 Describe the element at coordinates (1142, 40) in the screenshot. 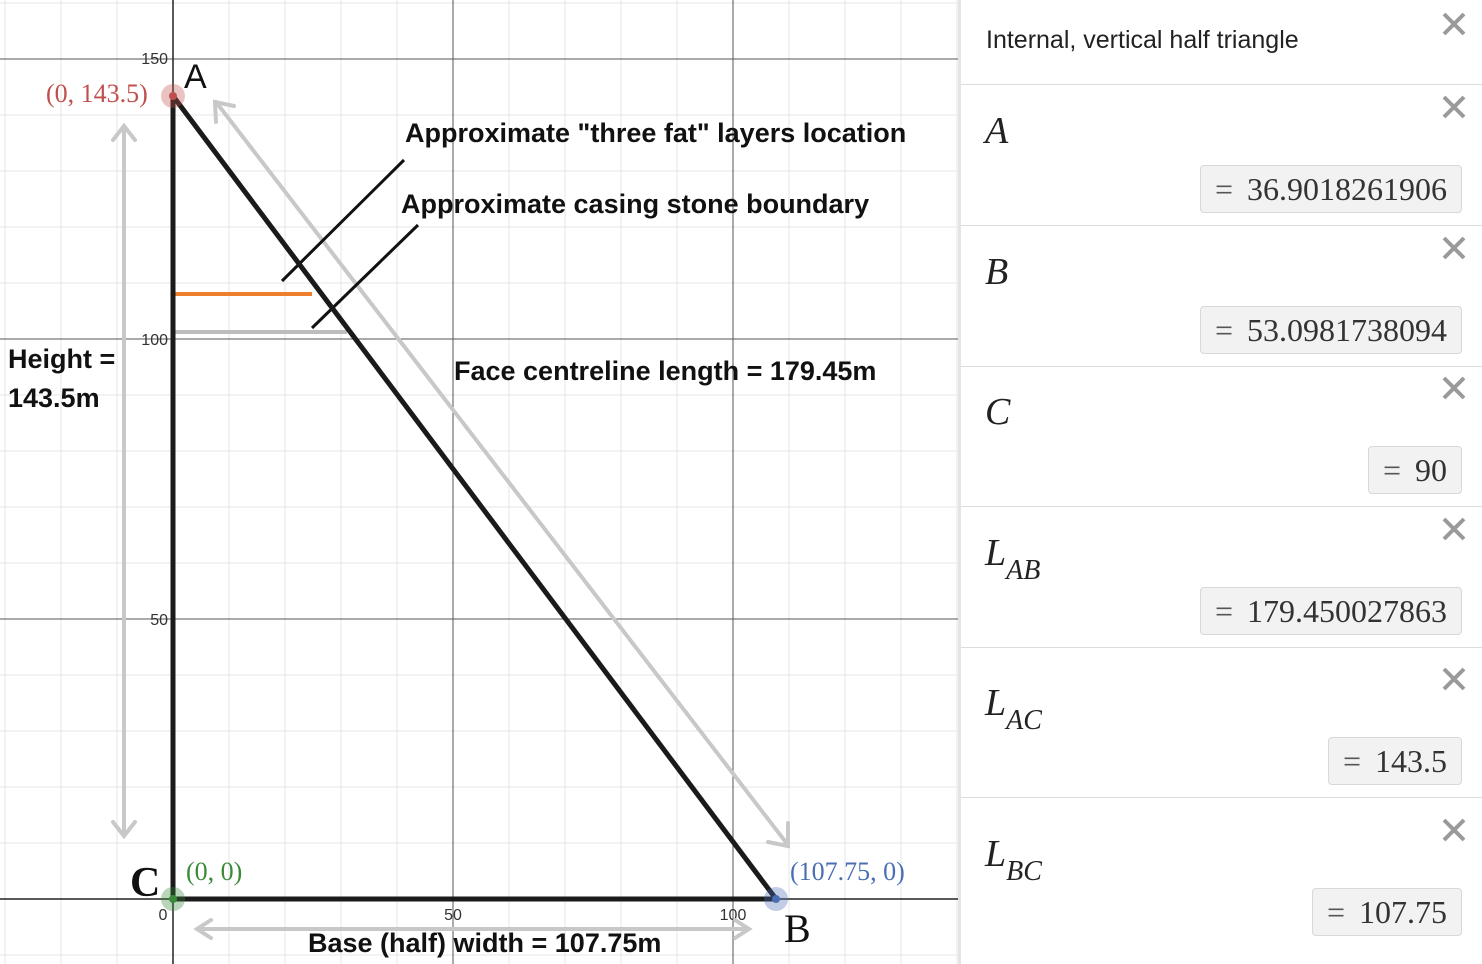

I see `note-text: Internal, vertical half triangle` at that location.